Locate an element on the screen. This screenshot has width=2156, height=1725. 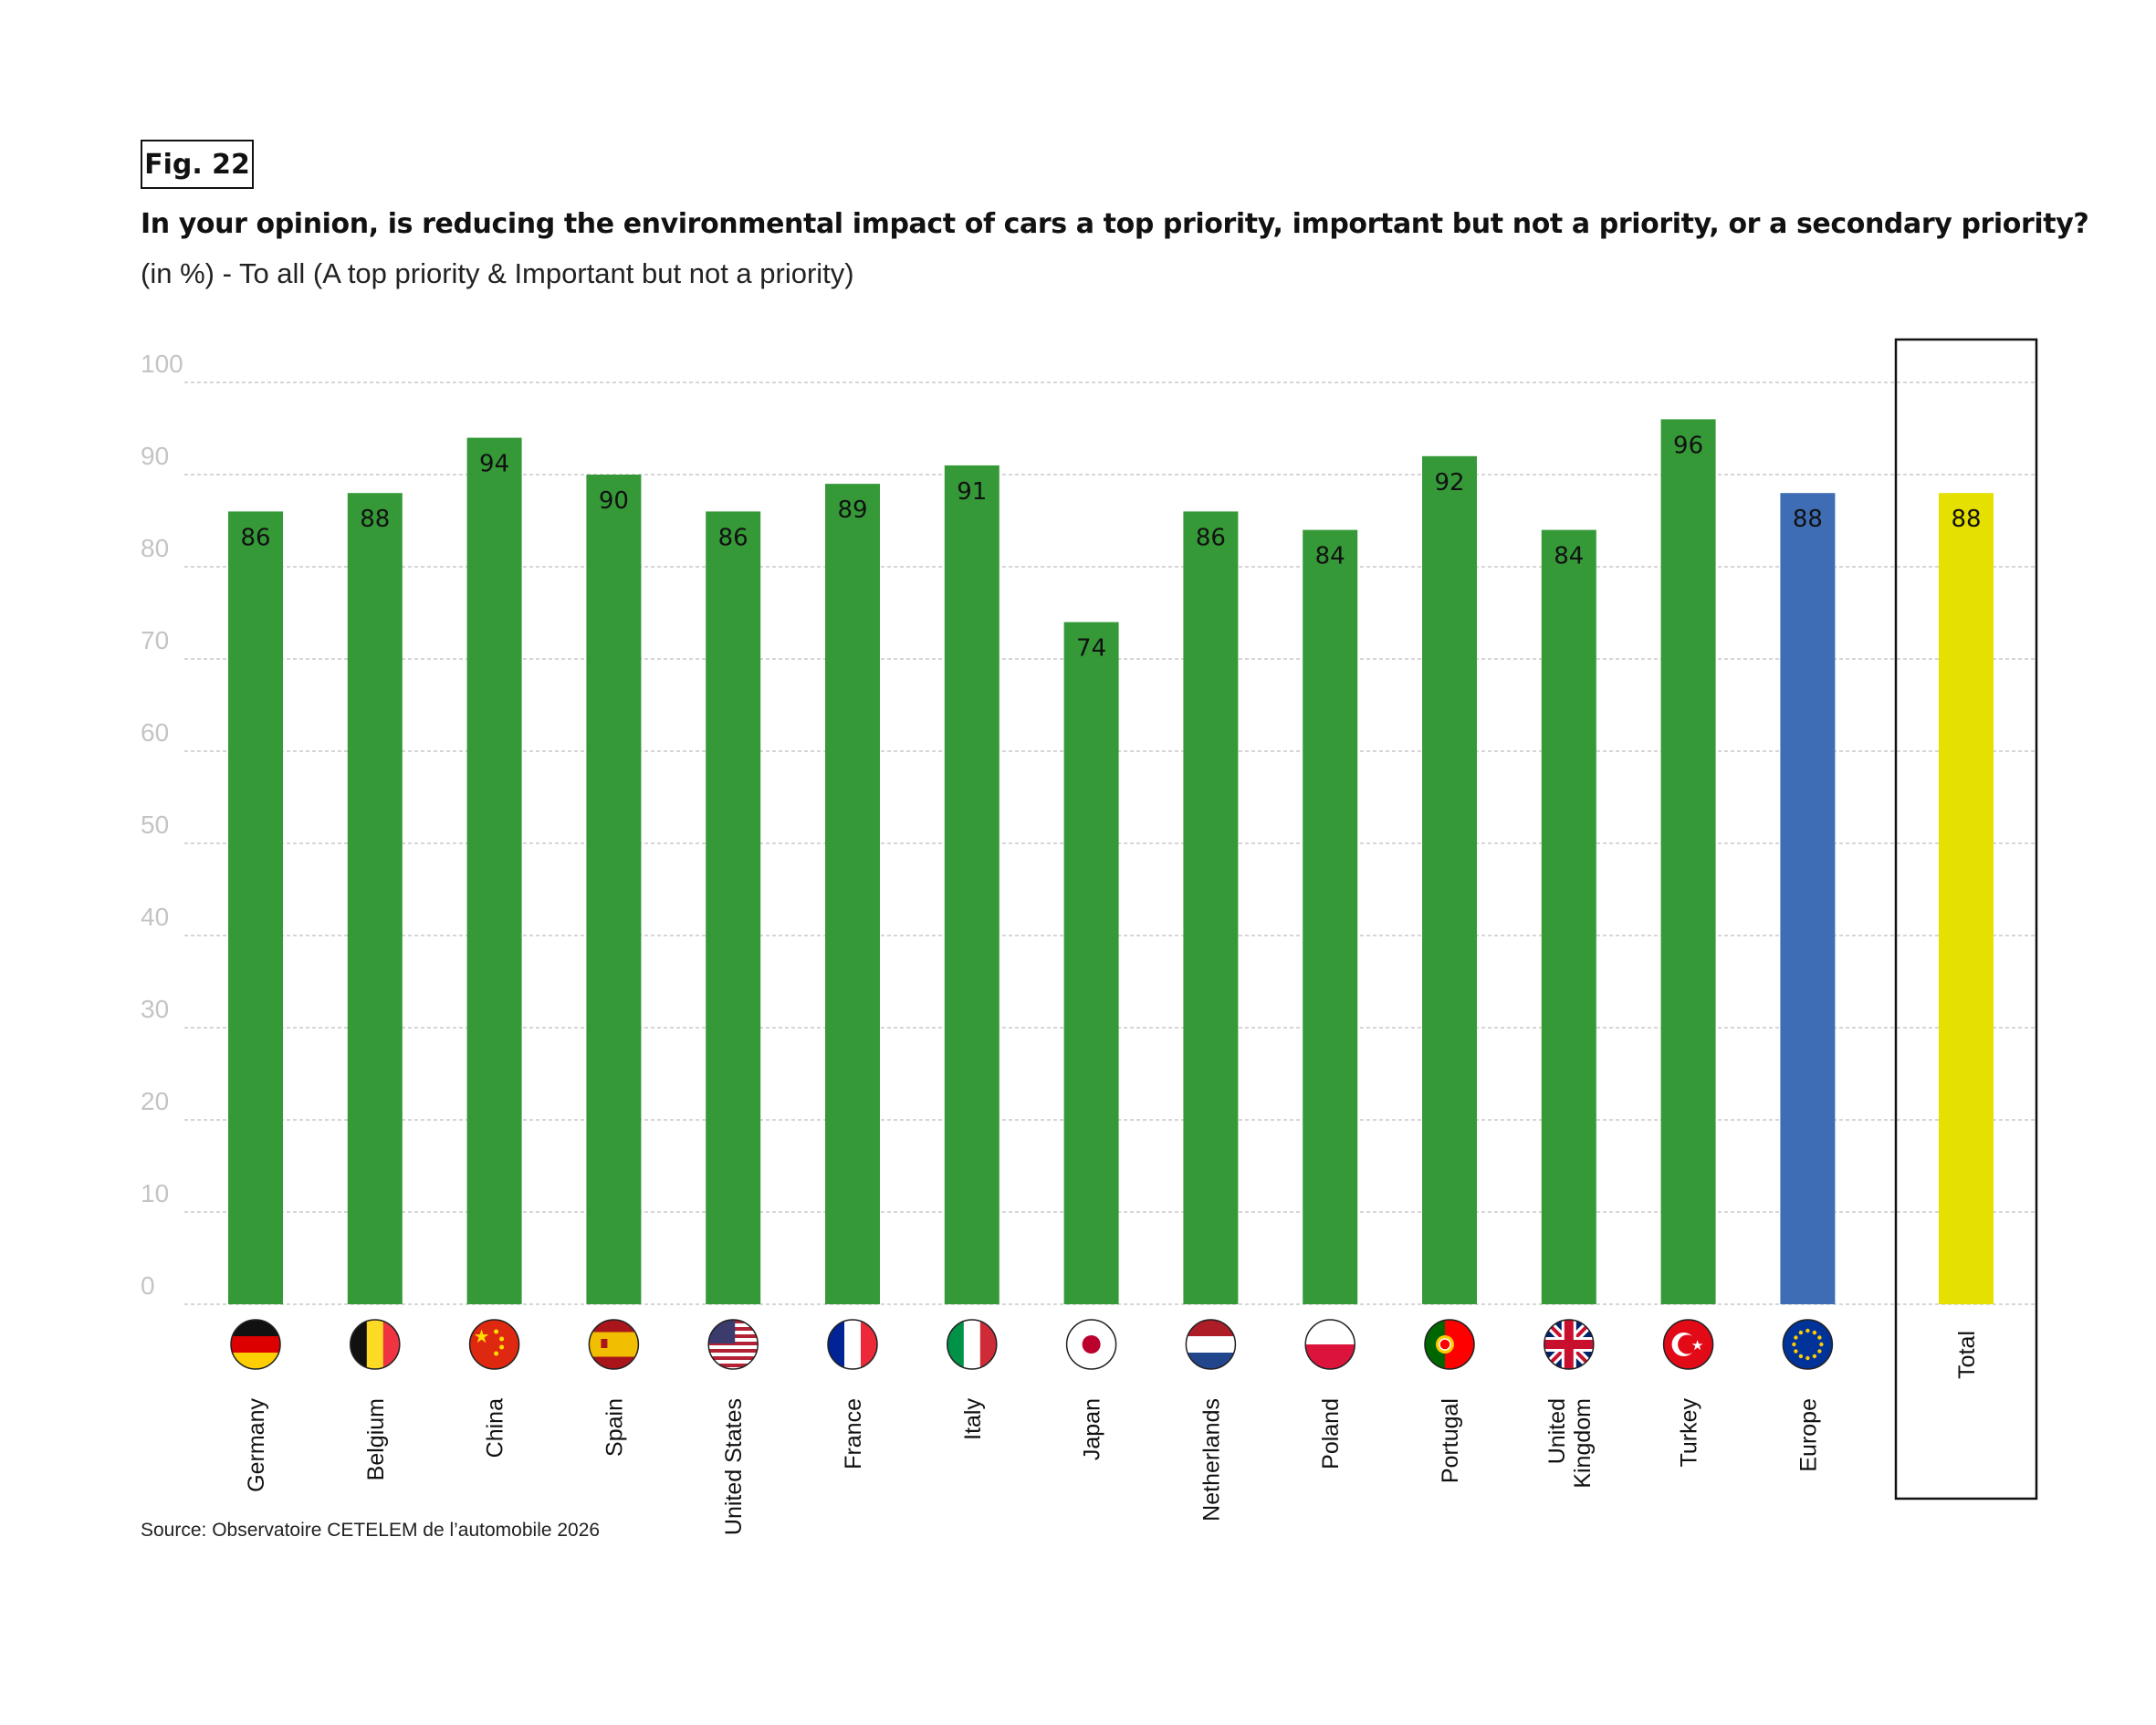
y-tick-label: 10 is located at coordinates (155, 1193).